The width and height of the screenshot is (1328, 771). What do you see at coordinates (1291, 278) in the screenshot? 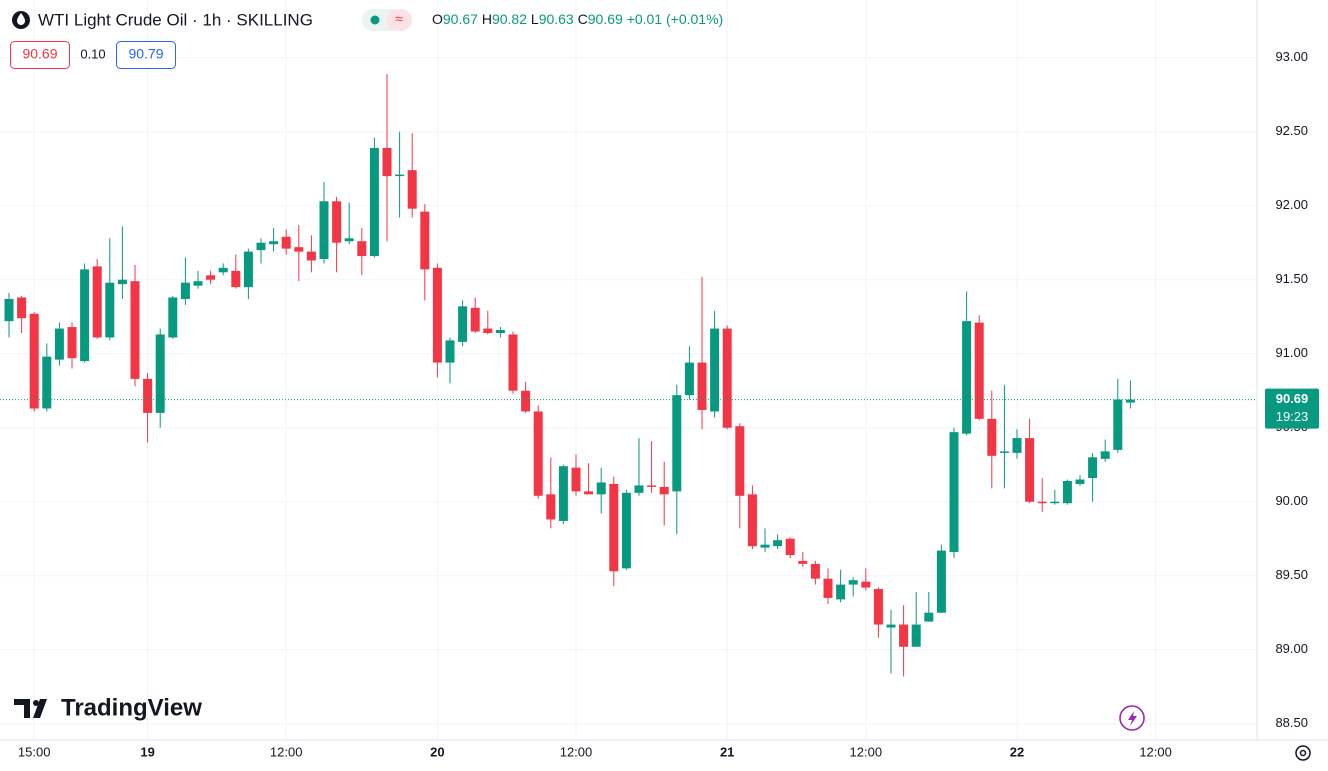
I see `y-tick-label: 91.50` at bounding box center [1291, 278].